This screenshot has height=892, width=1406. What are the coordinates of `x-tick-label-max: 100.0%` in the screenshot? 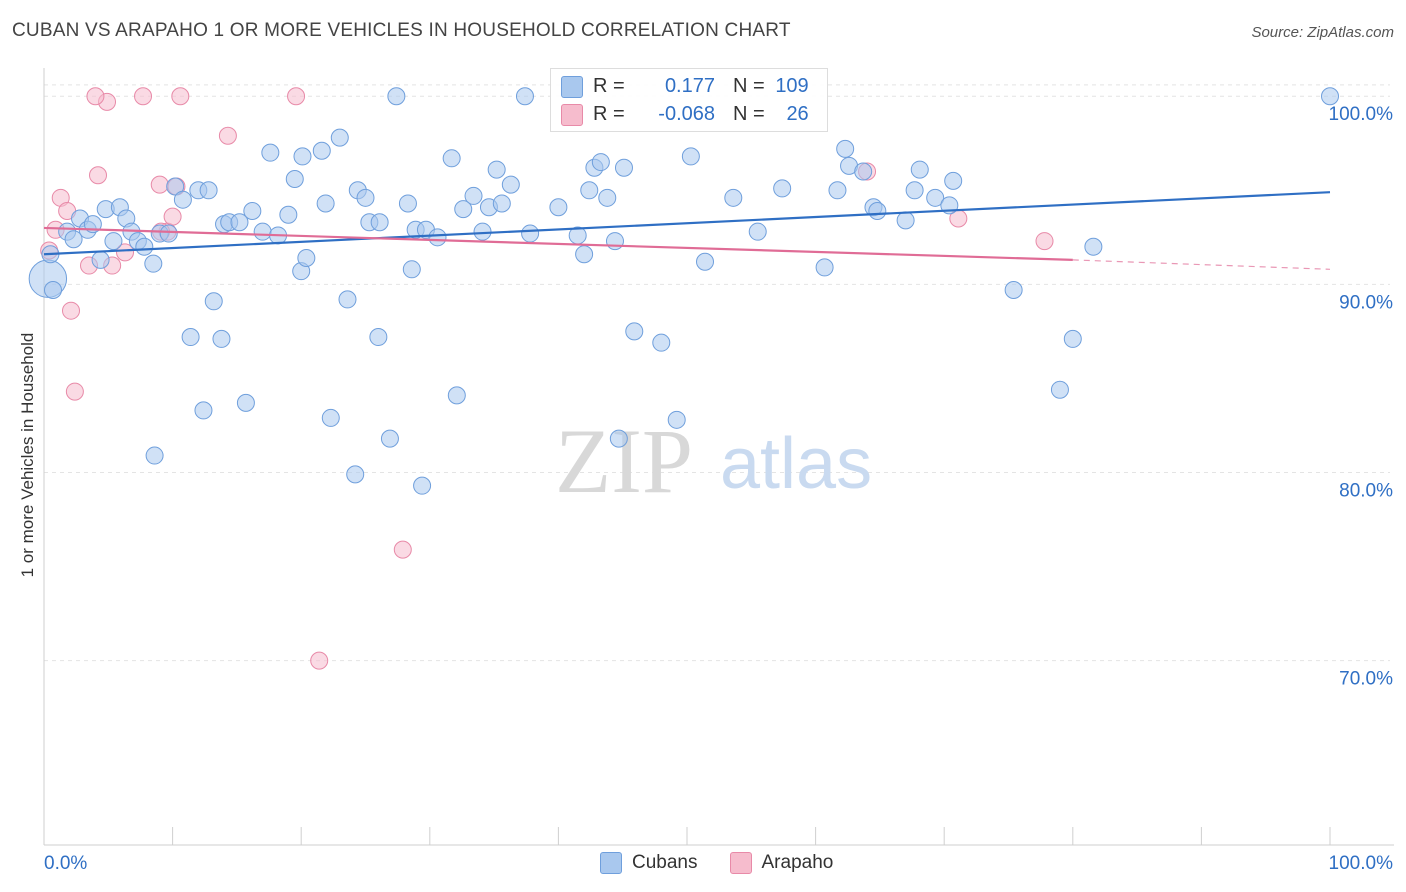 It's located at (1361, 863).